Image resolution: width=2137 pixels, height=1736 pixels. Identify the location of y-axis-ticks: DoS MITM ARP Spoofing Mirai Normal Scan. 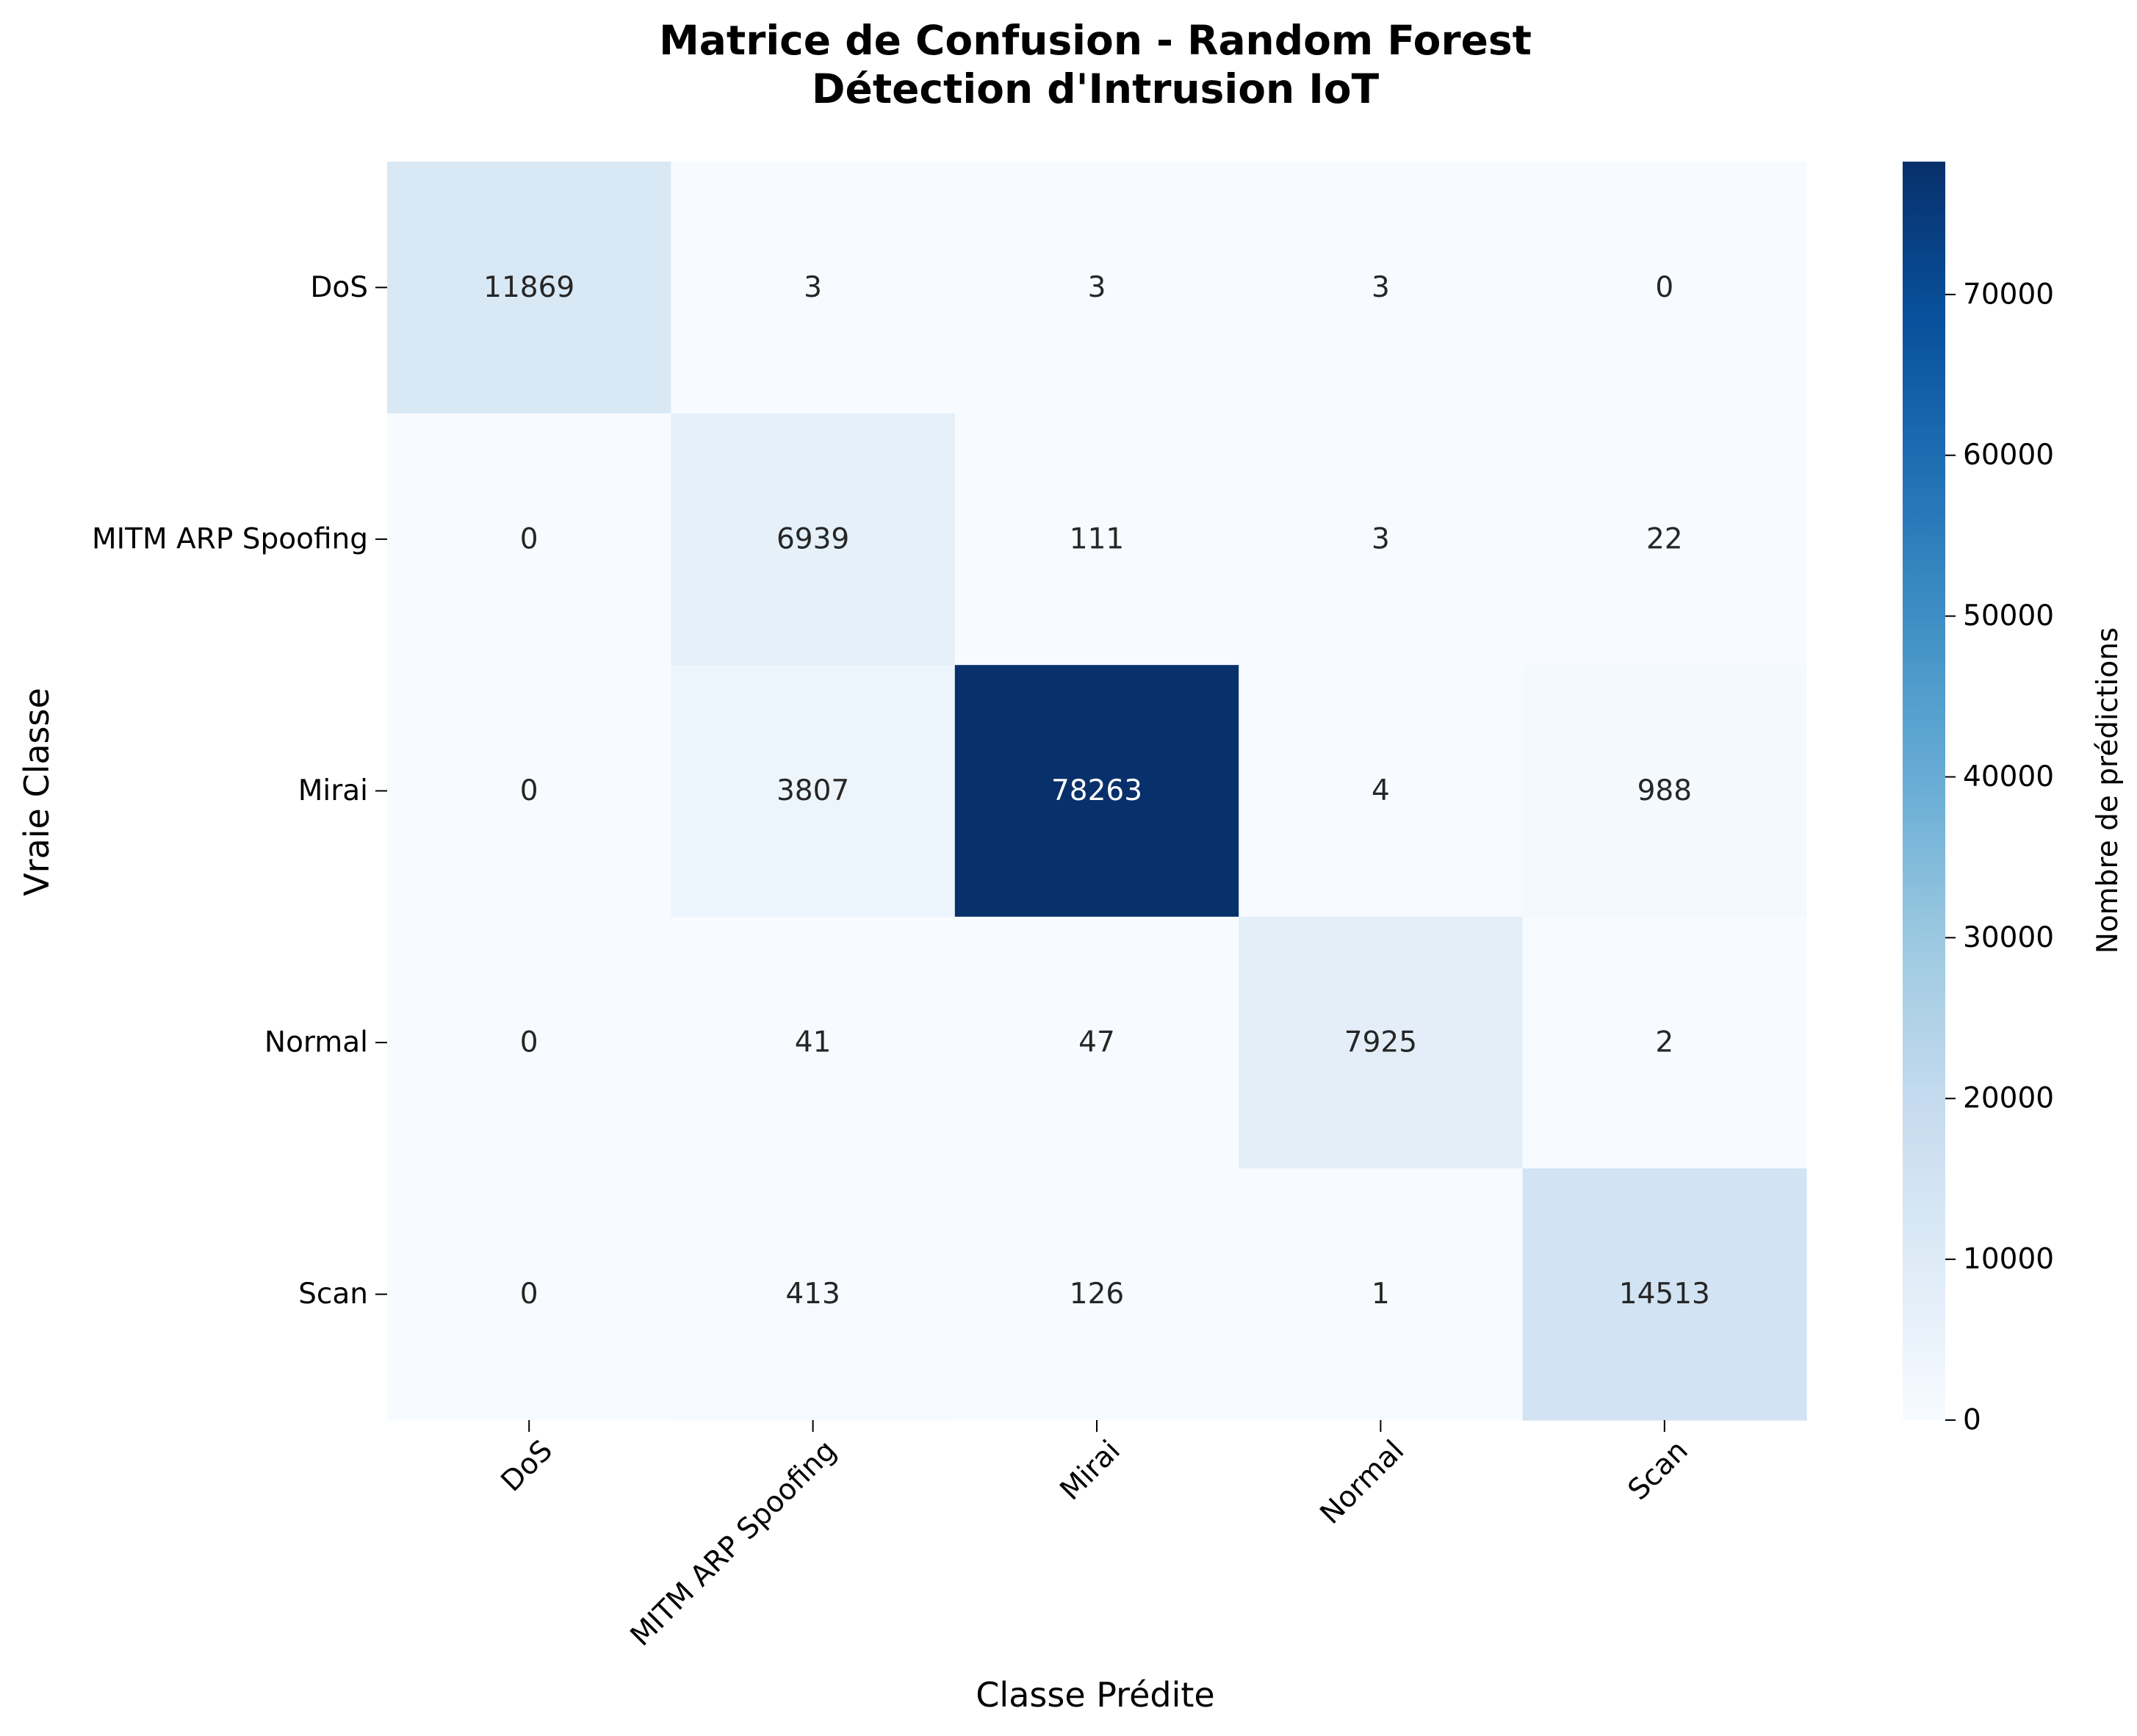
(240, 791).